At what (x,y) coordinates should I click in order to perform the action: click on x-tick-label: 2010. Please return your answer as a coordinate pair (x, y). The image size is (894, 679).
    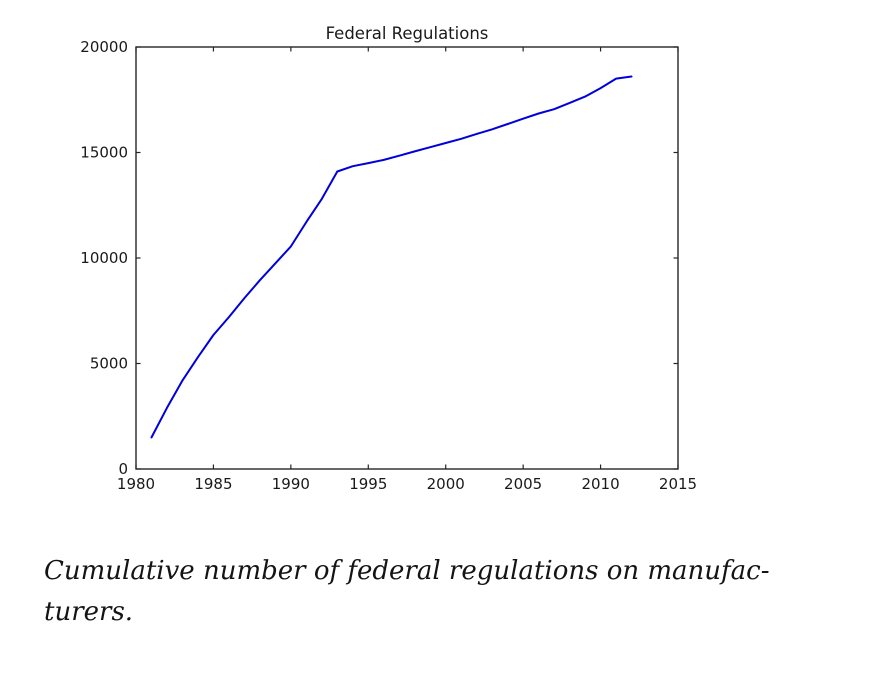
    Looking at the image, I should click on (600, 484).